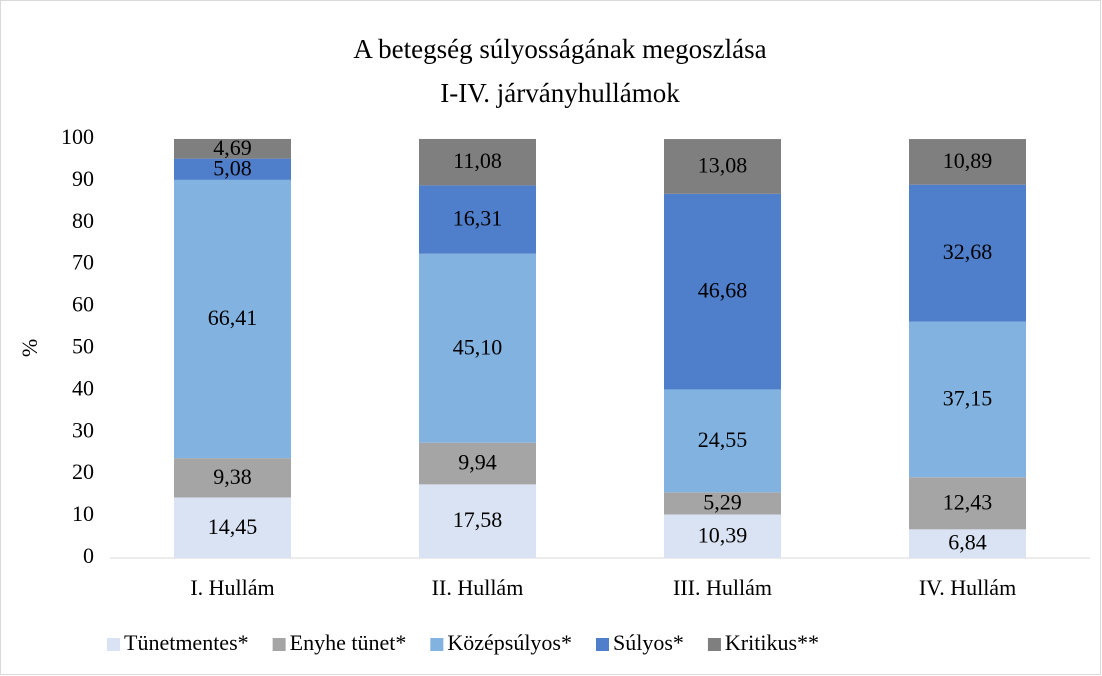 This screenshot has width=1102, height=676. I want to click on data-label: 17,58, so click(478, 519).